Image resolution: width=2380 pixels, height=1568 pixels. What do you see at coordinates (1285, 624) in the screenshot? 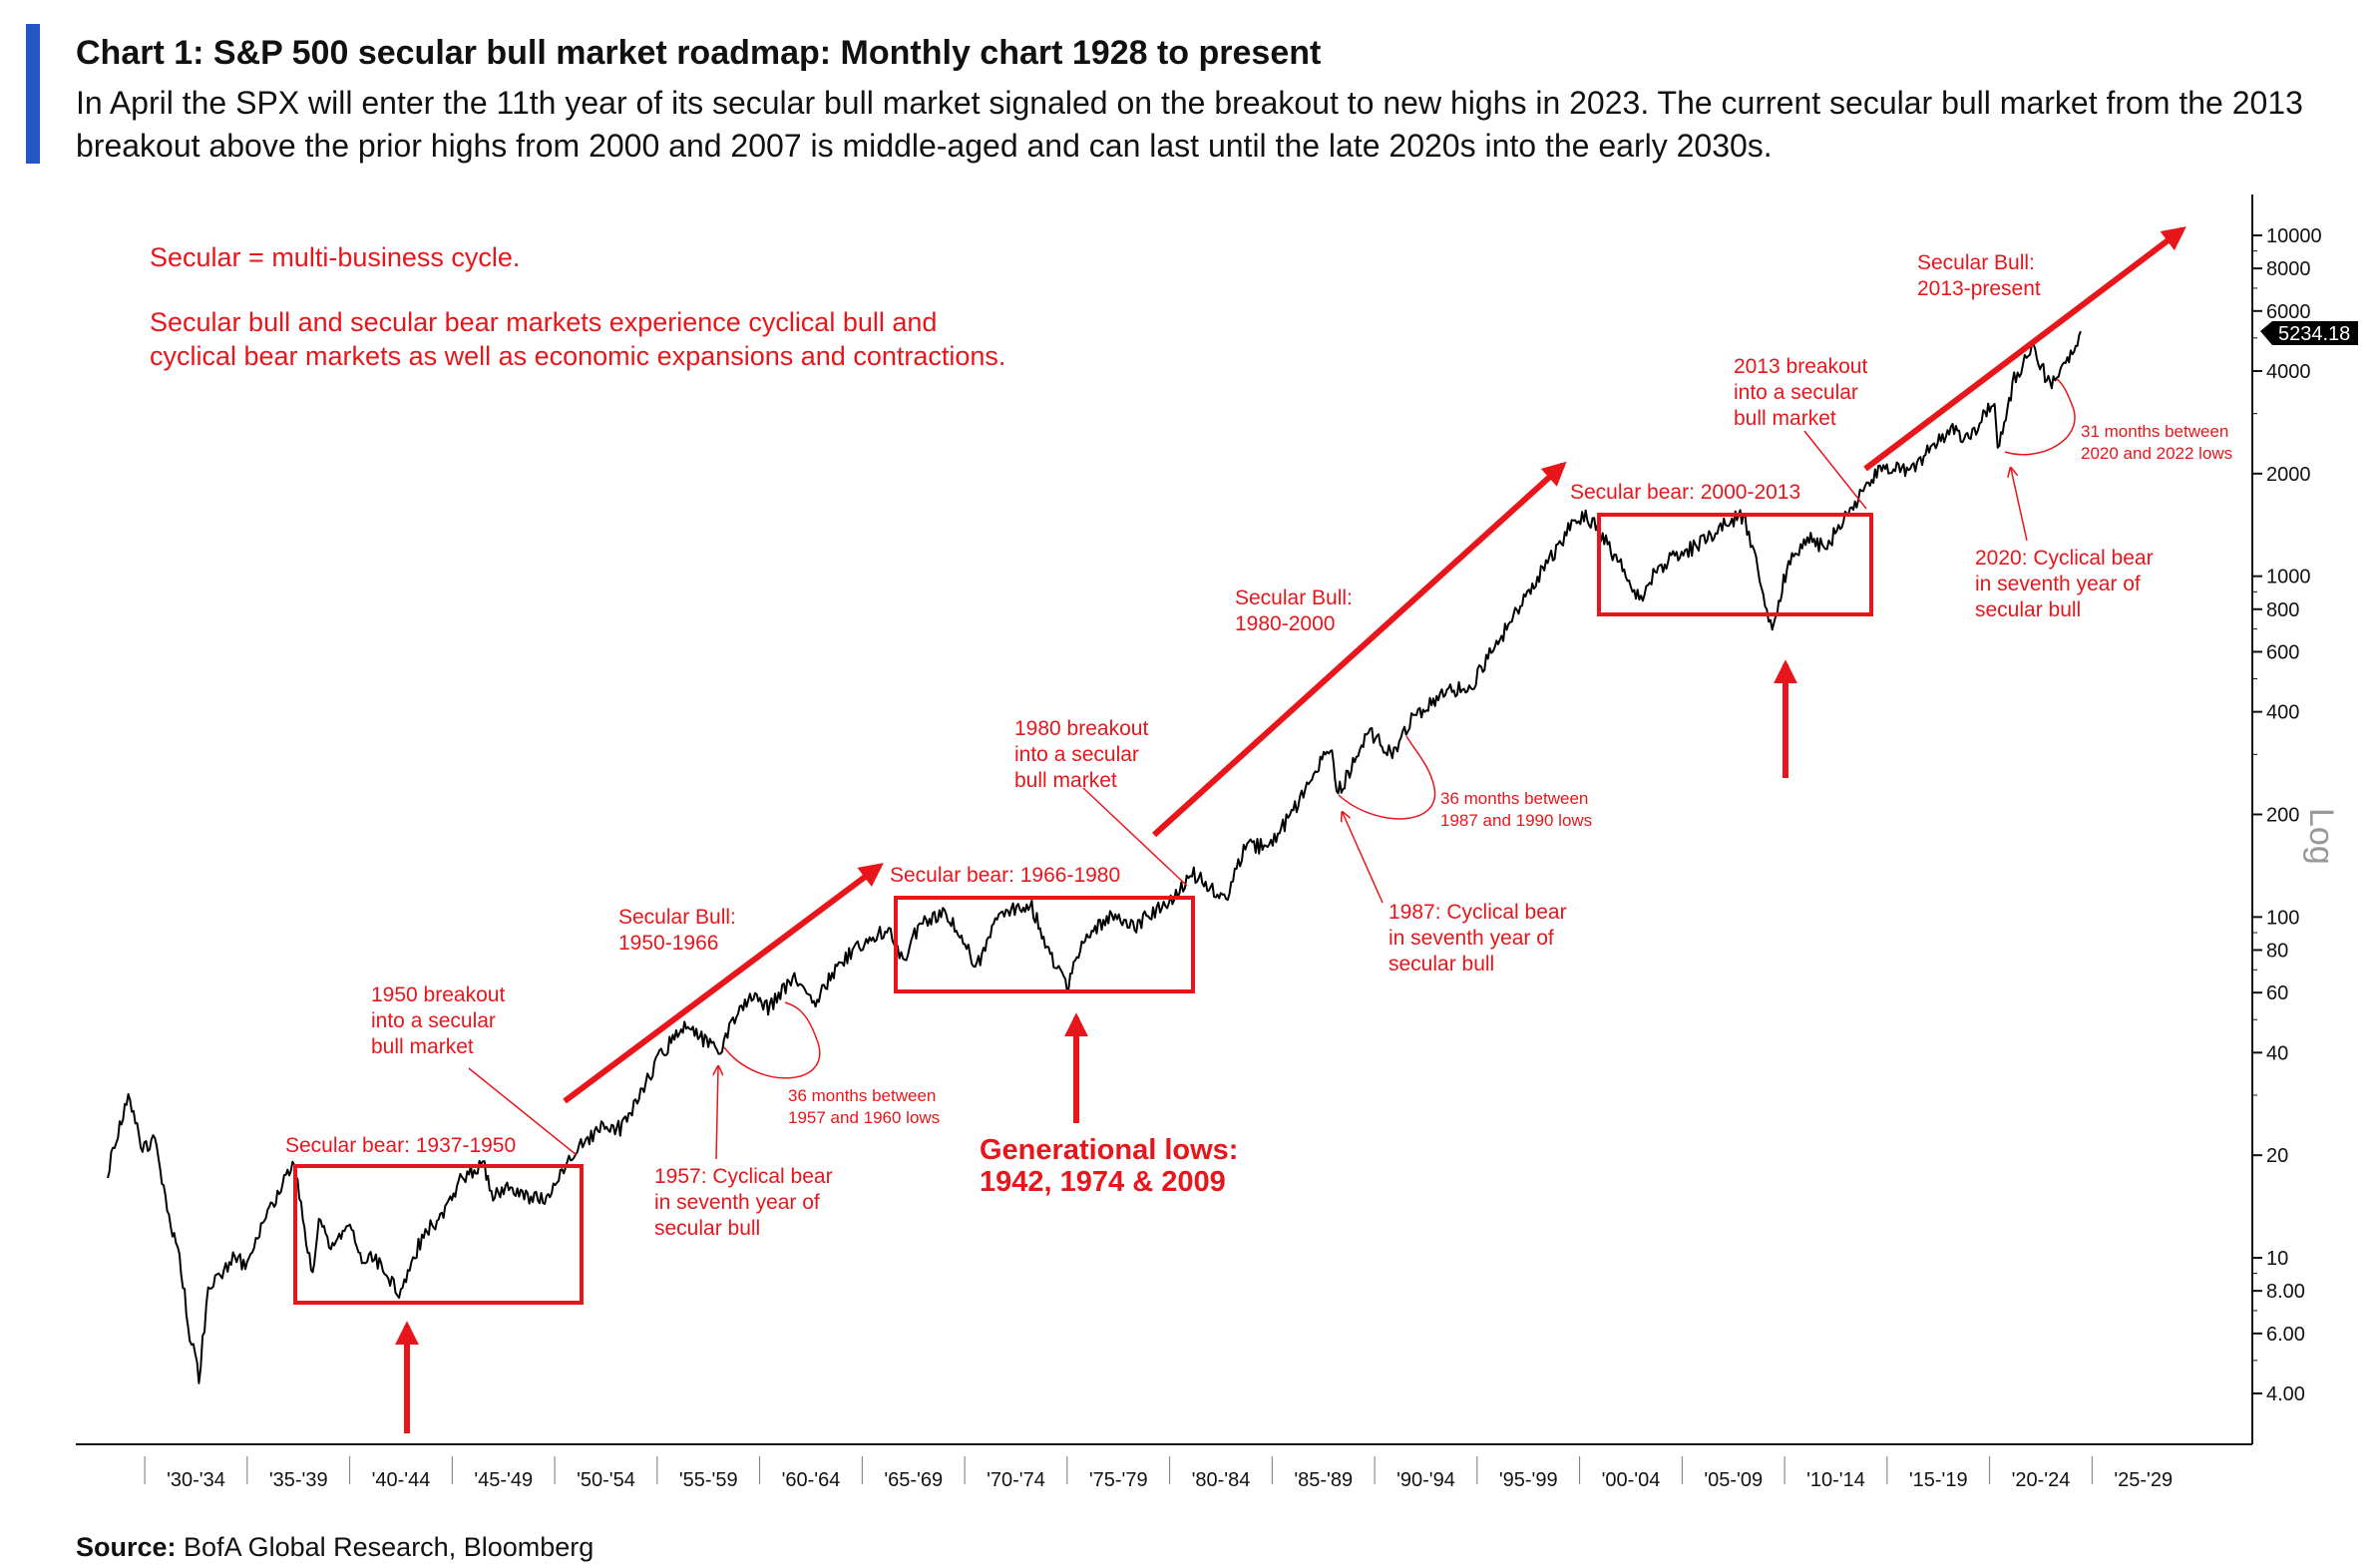
I see `bull-1980-label-2: 1980-2000` at bounding box center [1285, 624].